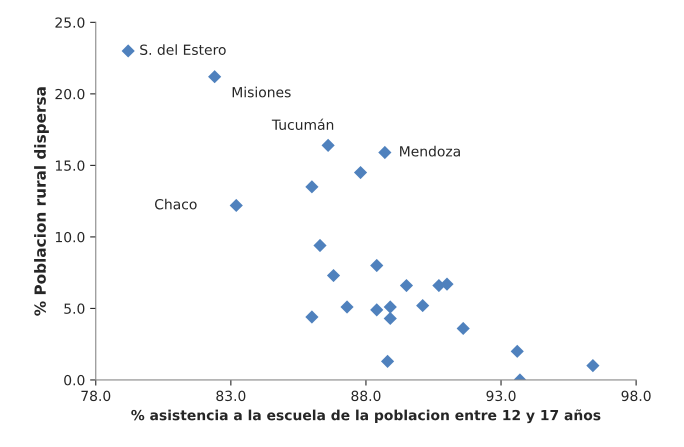  What do you see at coordinates (70, 165) in the screenshot?
I see `y-tick-label: 15.0` at bounding box center [70, 165].